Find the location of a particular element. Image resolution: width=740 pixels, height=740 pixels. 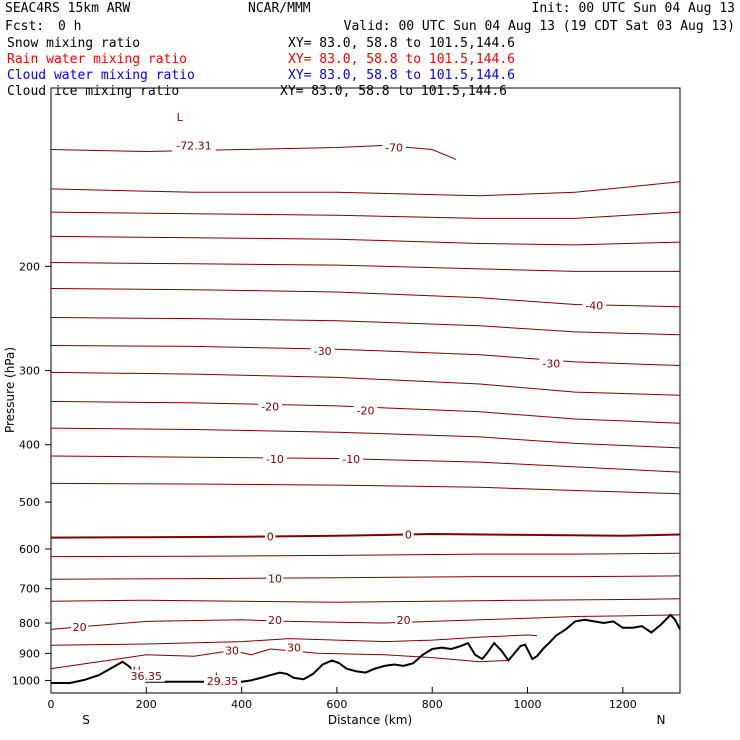

y-tick-label: 300 is located at coordinates (29, 371).